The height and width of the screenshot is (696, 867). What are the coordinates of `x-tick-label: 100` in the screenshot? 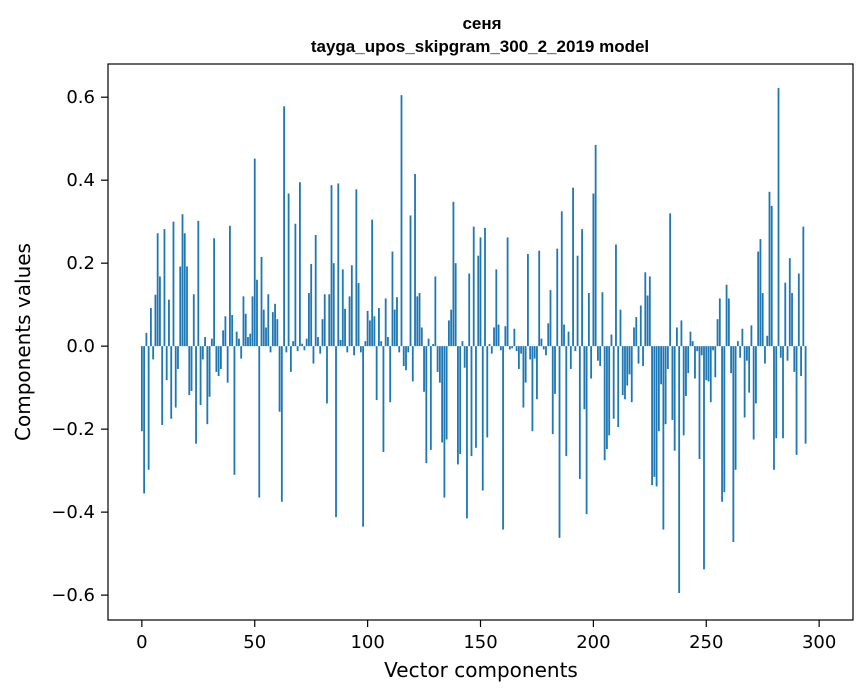 It's located at (367, 642).